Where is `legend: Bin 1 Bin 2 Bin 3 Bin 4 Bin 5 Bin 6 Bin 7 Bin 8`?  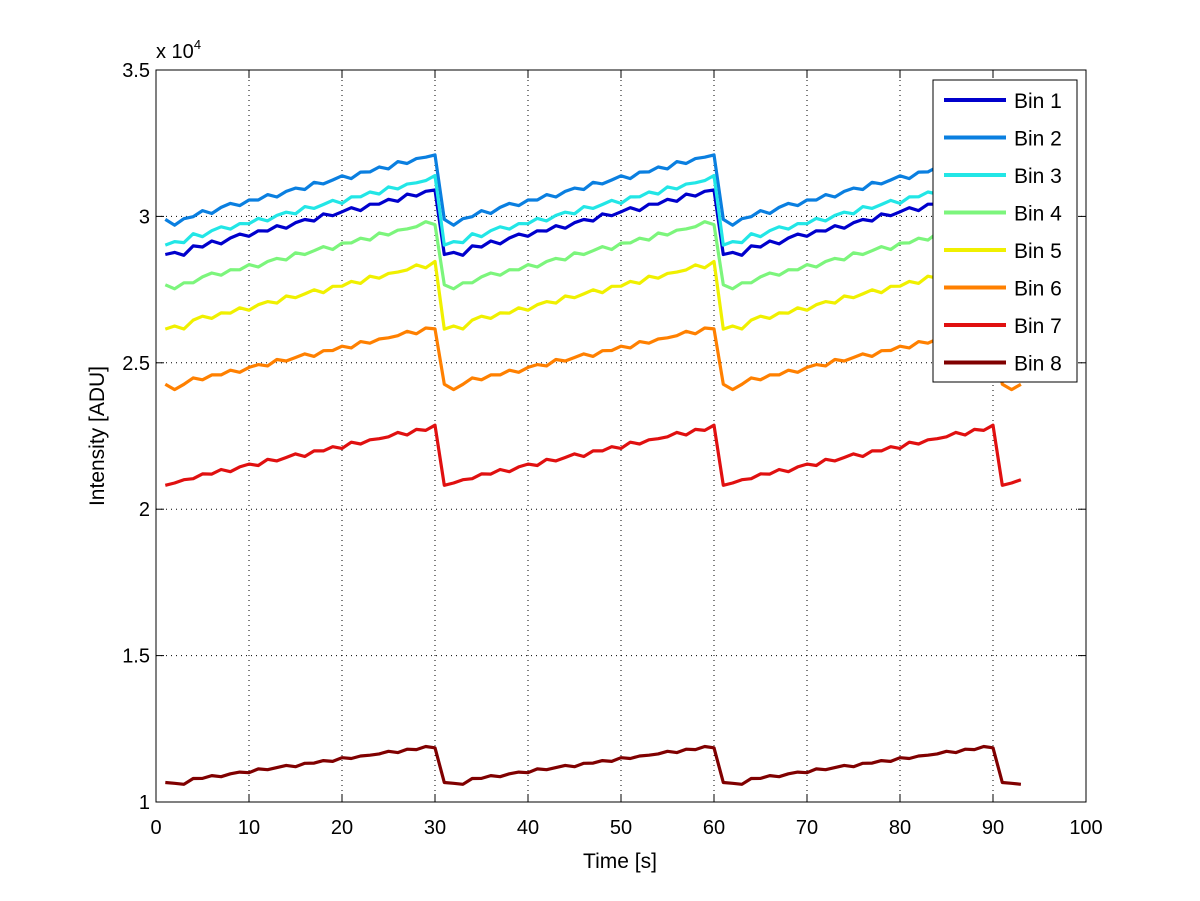 legend: Bin 1 Bin 2 Bin 3 Bin 4 Bin 5 Bin 6 Bin 7 Bin 8 is located at coordinates (1005, 231).